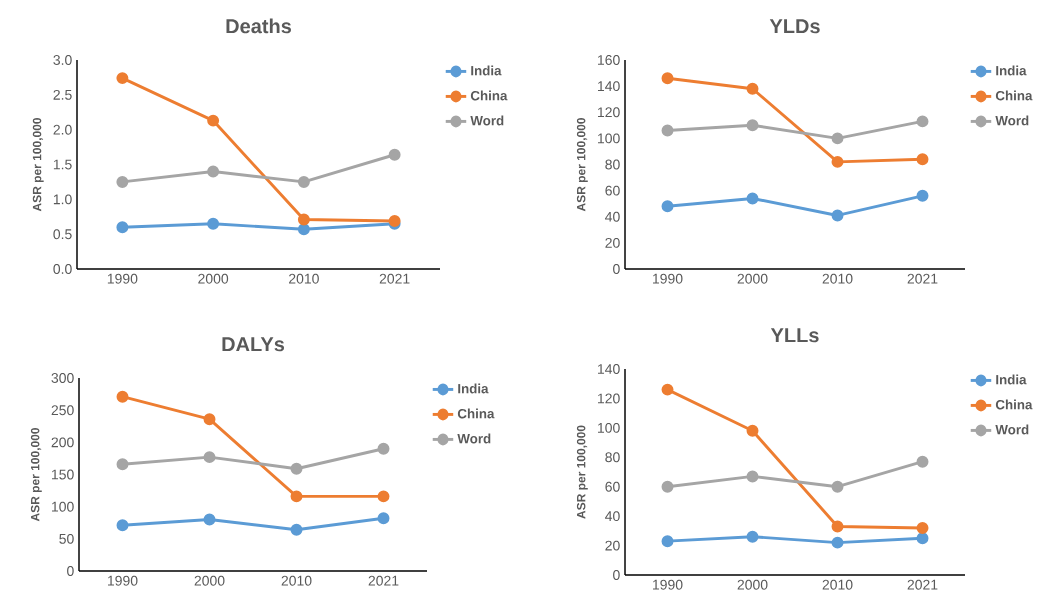 The width and height of the screenshot is (1064, 604). I want to click on chart-title: YLLs, so click(794, 335).